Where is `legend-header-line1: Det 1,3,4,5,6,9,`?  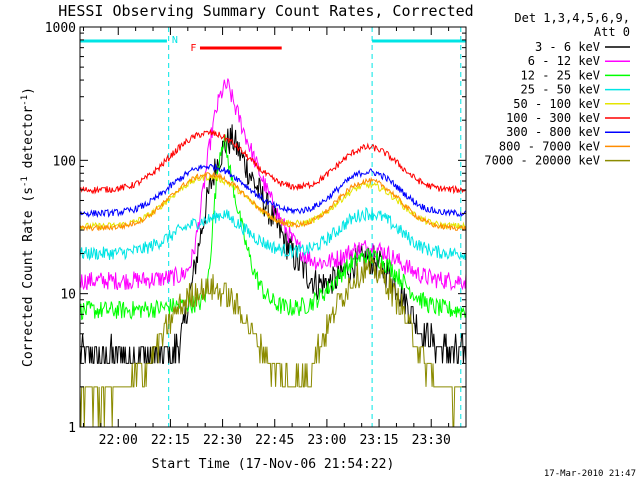
legend-header-line1: Det 1,3,4,5,6,9, is located at coordinates (572, 18).